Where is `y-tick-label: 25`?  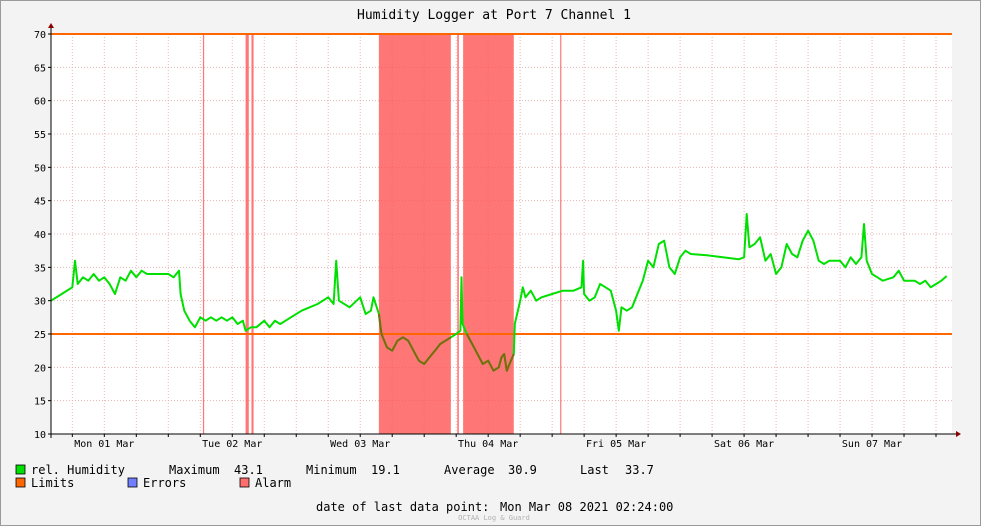 y-tick-label: 25 is located at coordinates (40, 335).